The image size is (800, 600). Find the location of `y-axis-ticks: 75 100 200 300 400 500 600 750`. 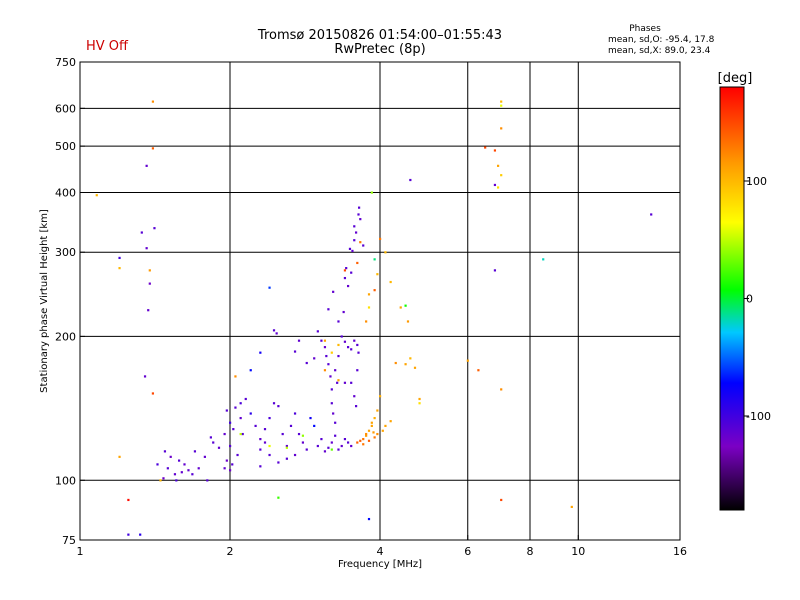

y-axis-ticks: 75 100 200 300 400 500 600 750 is located at coordinates (70, 301).